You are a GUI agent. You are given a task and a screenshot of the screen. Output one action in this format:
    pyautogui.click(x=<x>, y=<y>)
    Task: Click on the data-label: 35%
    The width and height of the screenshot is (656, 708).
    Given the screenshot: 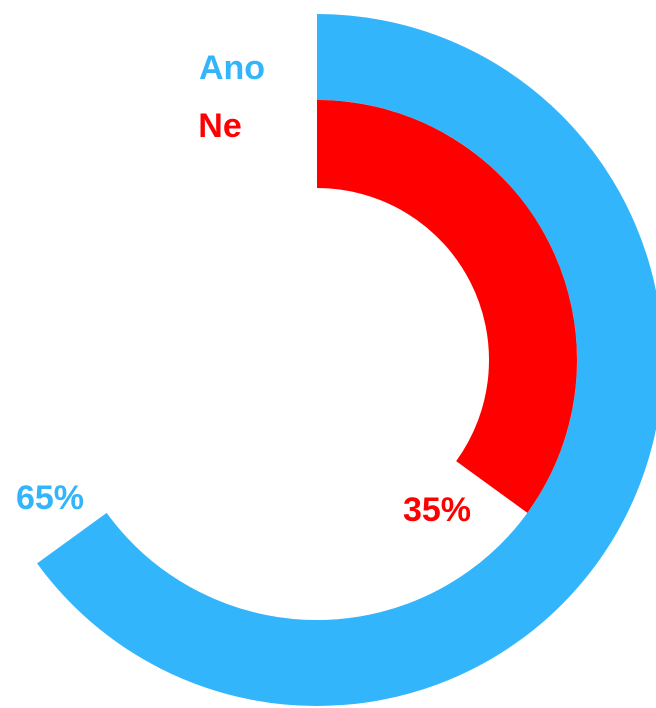 What is the action you would take?
    pyautogui.click(x=437, y=510)
    